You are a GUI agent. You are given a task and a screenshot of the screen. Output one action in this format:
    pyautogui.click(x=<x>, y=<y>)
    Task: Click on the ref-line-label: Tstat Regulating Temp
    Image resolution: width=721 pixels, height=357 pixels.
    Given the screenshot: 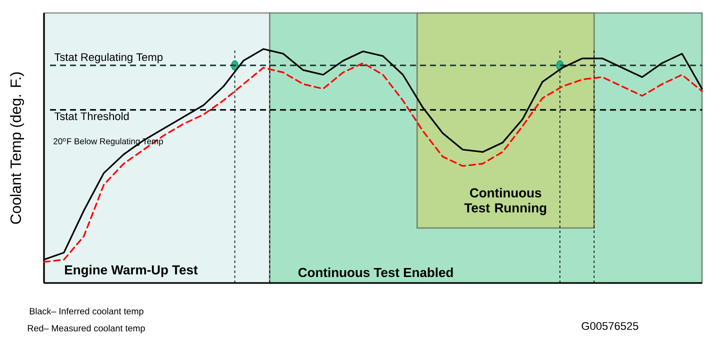 What is the action you would take?
    pyautogui.click(x=108, y=58)
    